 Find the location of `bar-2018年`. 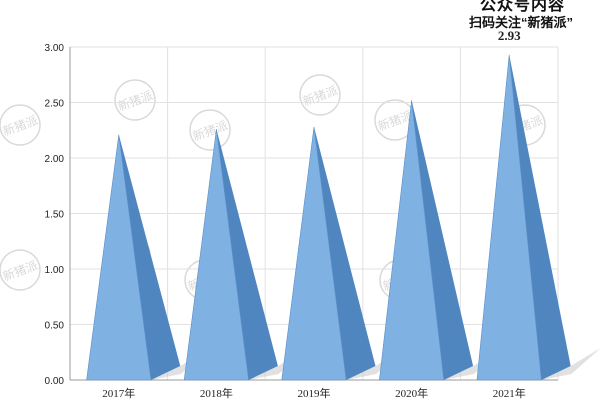

bar-2018年 is located at coordinates (245, 255).